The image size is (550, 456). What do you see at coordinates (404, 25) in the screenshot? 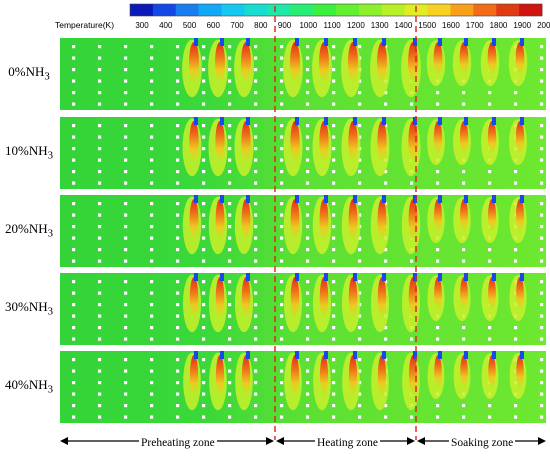
I see `colorbar-tick-label: 1400` at bounding box center [404, 25].